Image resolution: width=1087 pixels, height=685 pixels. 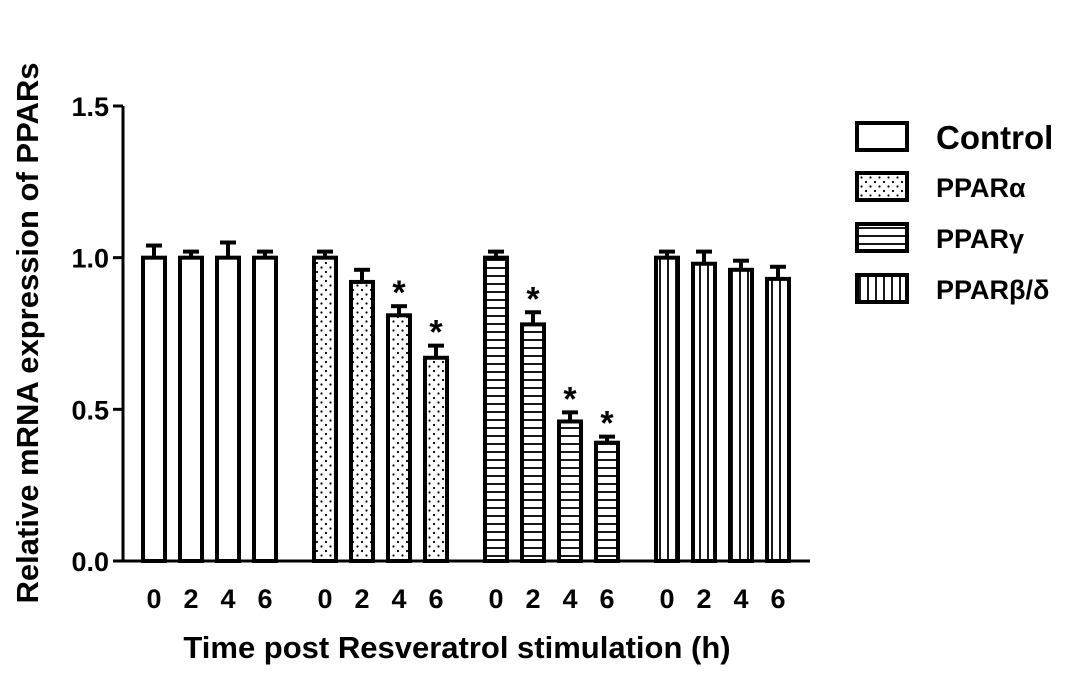 What do you see at coordinates (980, 239) in the screenshot?
I see `legend-label: PPARγ` at bounding box center [980, 239].